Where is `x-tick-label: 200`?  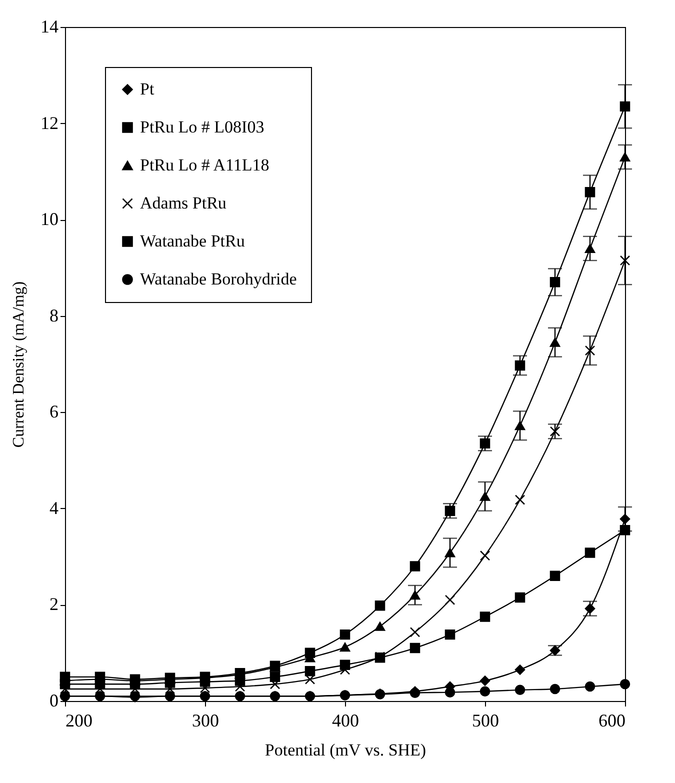 x-tick-label: 200 is located at coordinates (79, 720).